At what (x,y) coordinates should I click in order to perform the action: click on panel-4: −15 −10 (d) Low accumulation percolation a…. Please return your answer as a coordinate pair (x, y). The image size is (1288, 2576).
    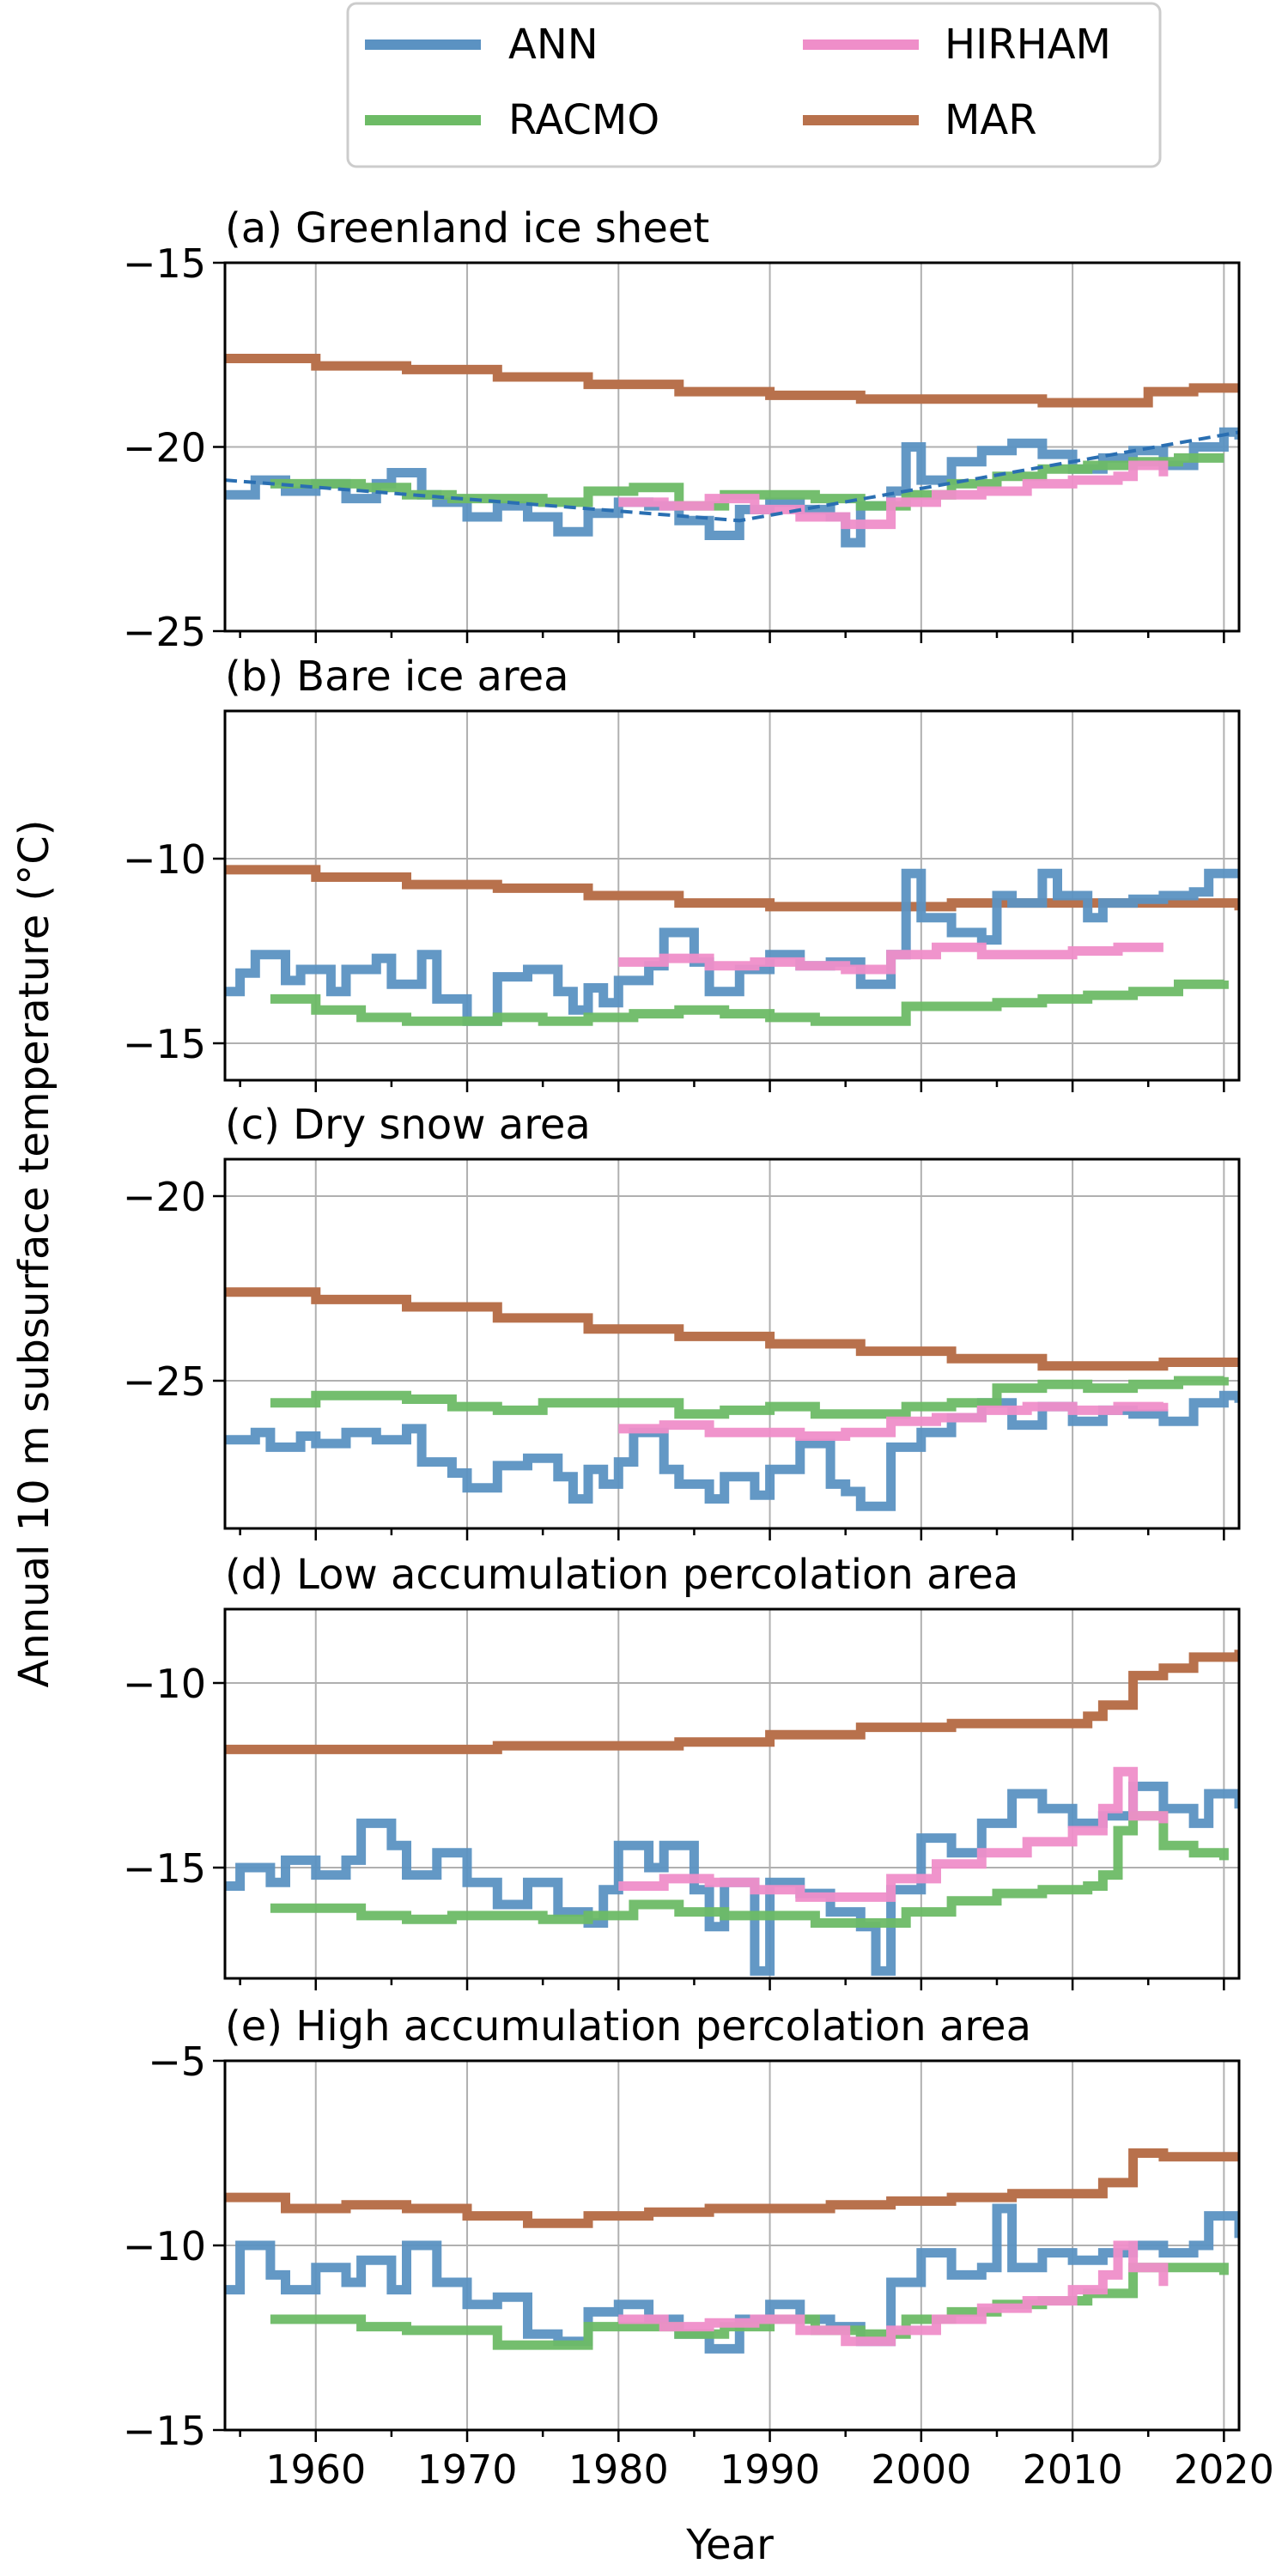
    Looking at the image, I should click on (682, 1770).